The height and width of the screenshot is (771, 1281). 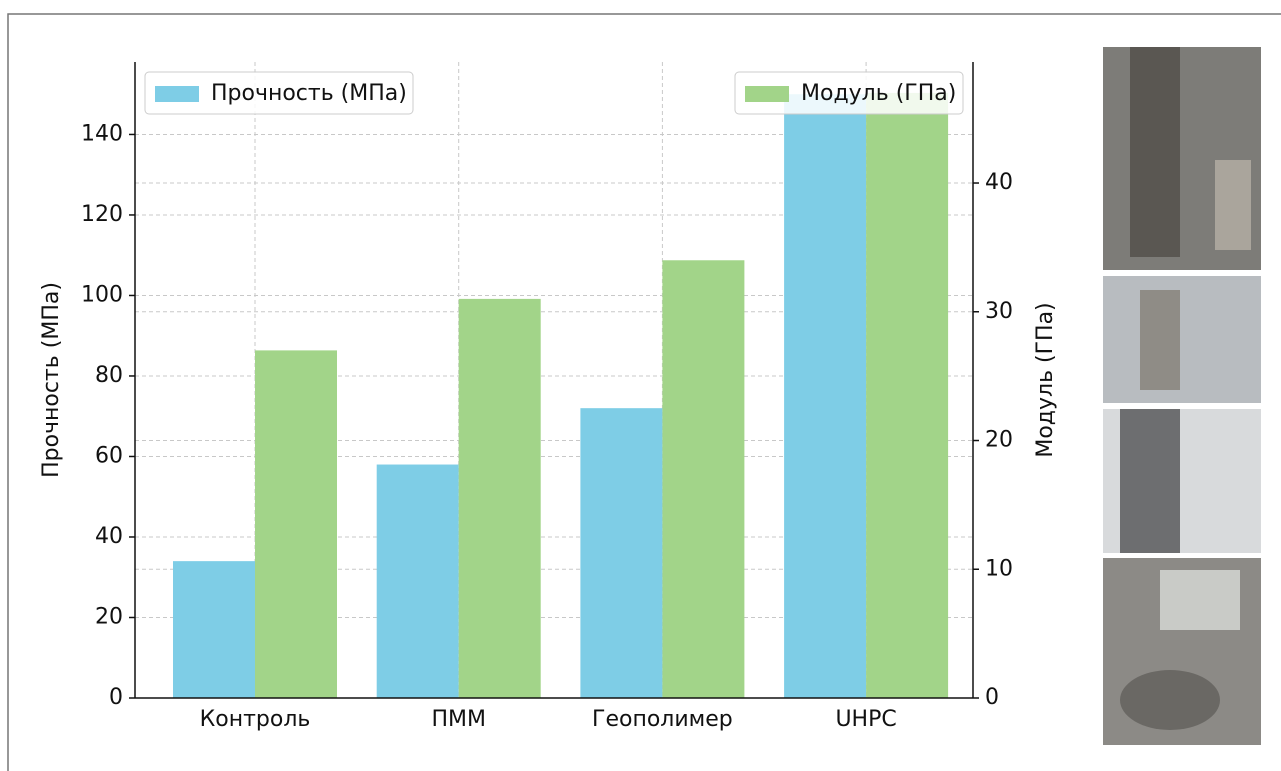 What do you see at coordinates (458, 719) in the screenshot?
I see `x-tick-label: ПММ` at bounding box center [458, 719].